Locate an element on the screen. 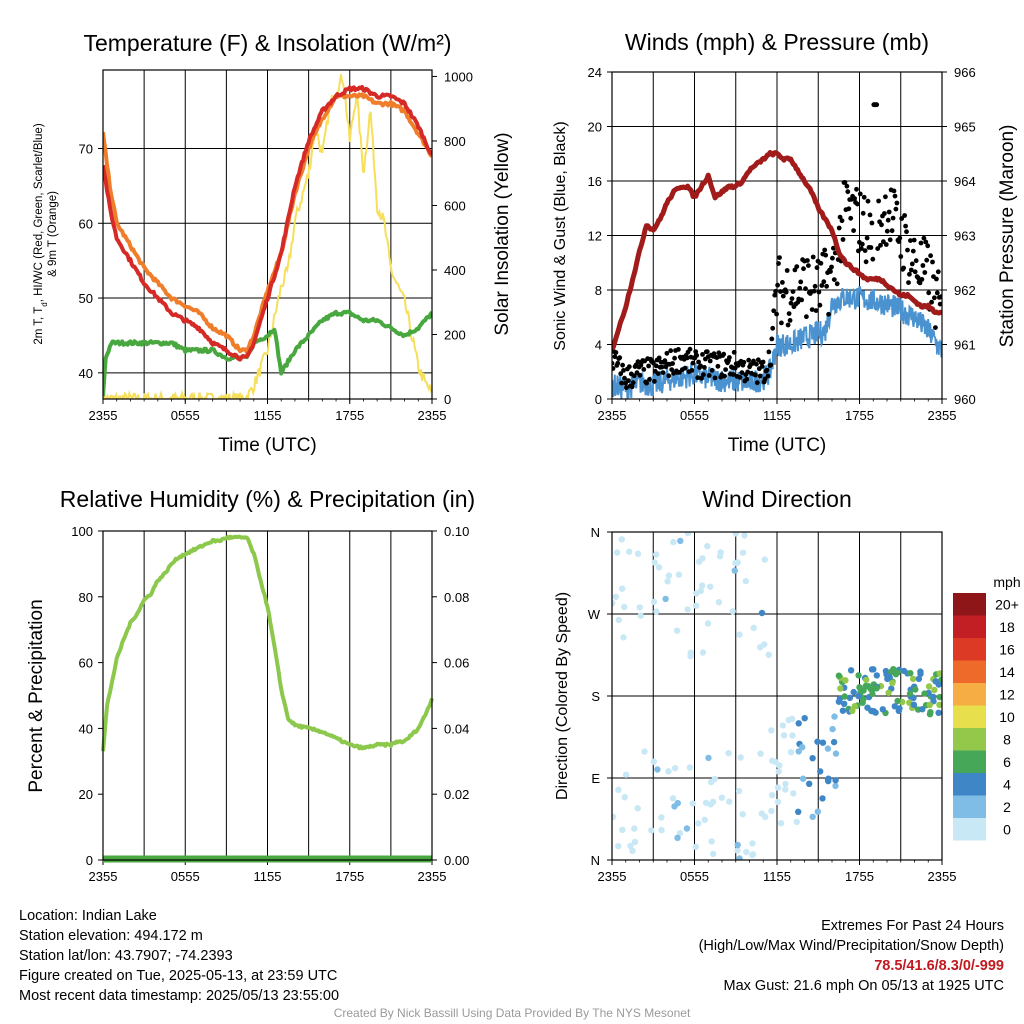 Image resolution: width=1024 pixels, height=1024 pixels. panel-title: Temperature (F) & Insolation (W/m²) is located at coordinates (267, 43).